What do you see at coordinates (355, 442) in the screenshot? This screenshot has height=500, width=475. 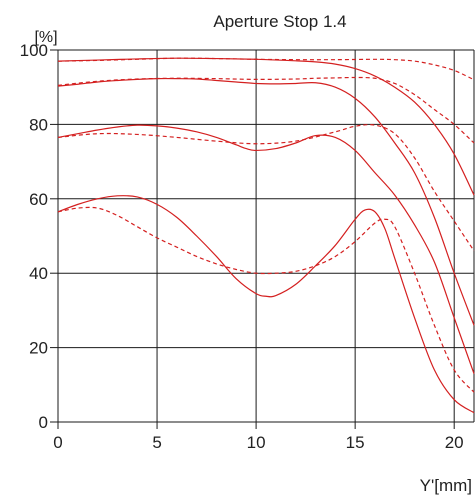 I see `x-tick-label: 15` at bounding box center [355, 442].